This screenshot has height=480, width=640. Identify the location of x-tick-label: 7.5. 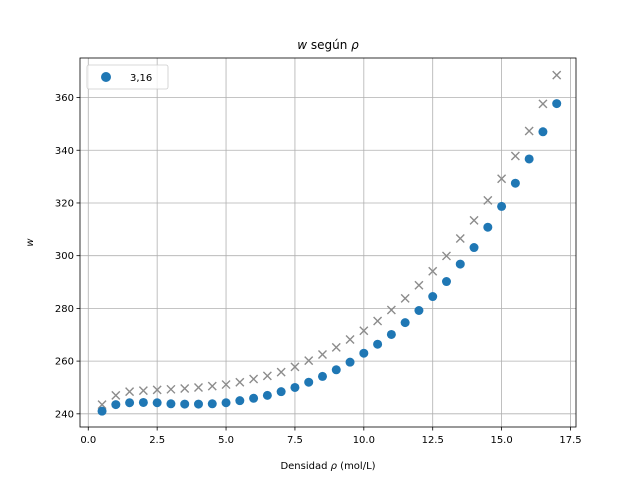
(295, 440).